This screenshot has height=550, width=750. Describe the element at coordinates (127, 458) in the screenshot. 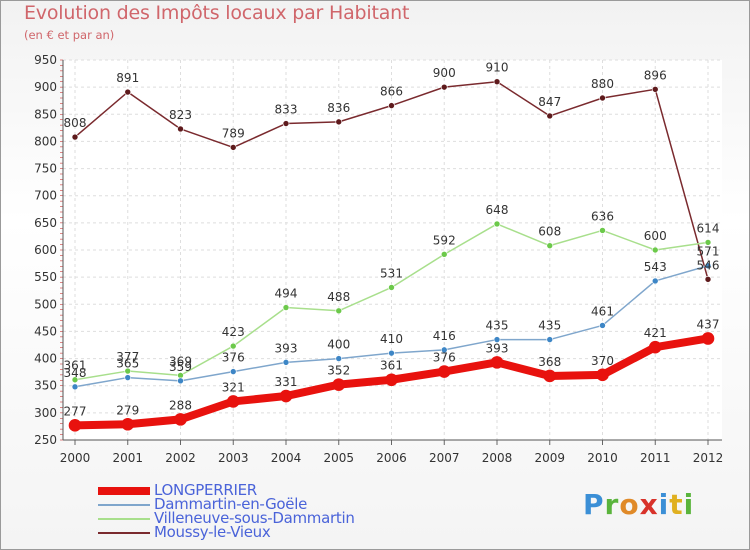

I see `x-tick-label: 2001` at that location.